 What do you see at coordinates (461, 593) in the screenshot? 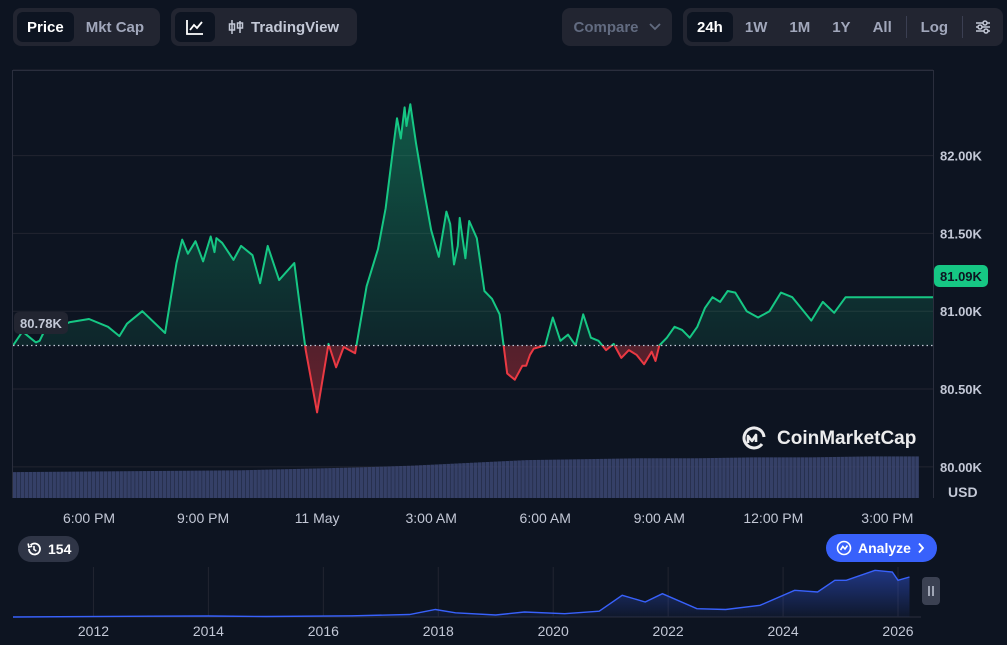
I see `navigator-line` at bounding box center [461, 593].